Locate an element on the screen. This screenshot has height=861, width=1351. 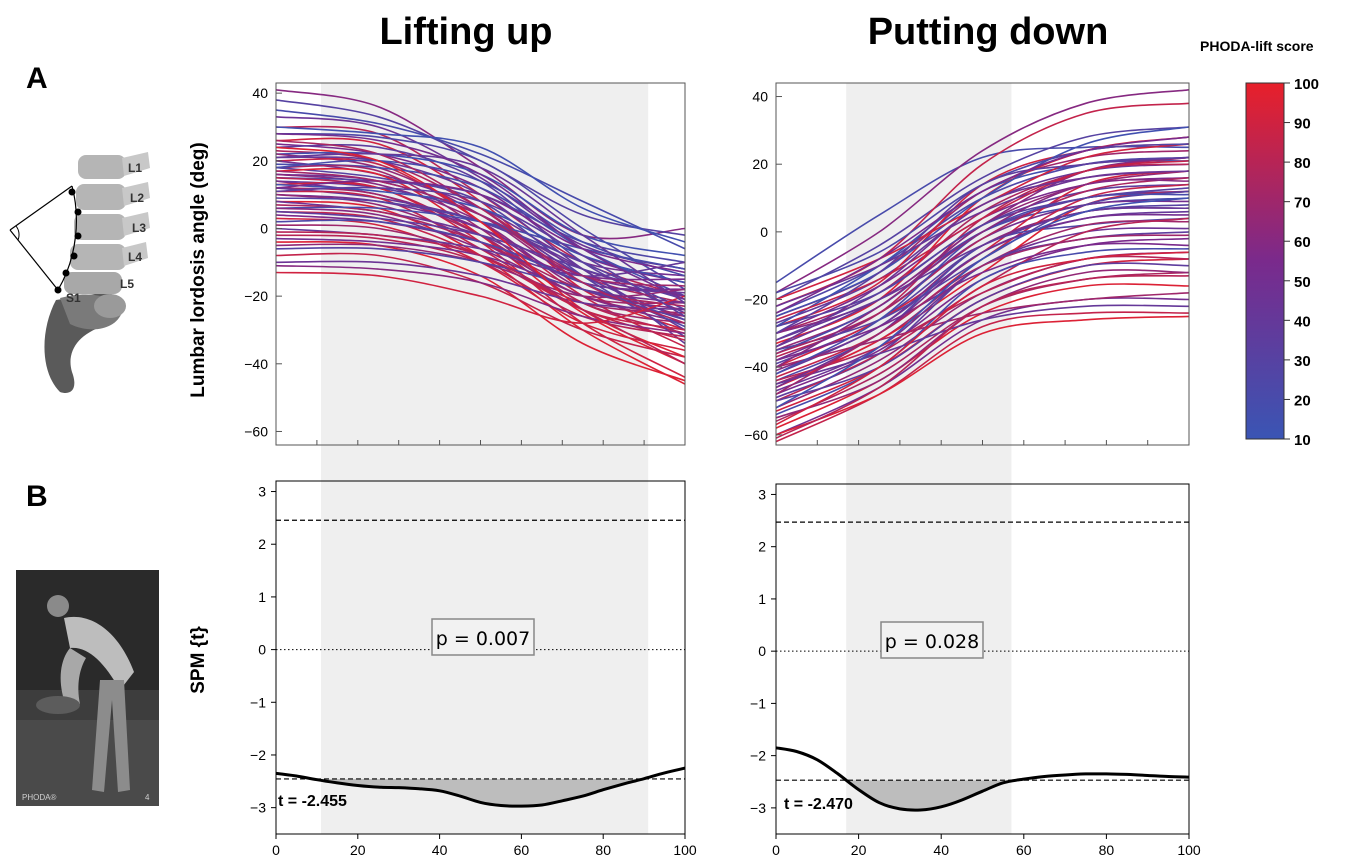
colorbar-tick-label: 50 is located at coordinates (1302, 282).